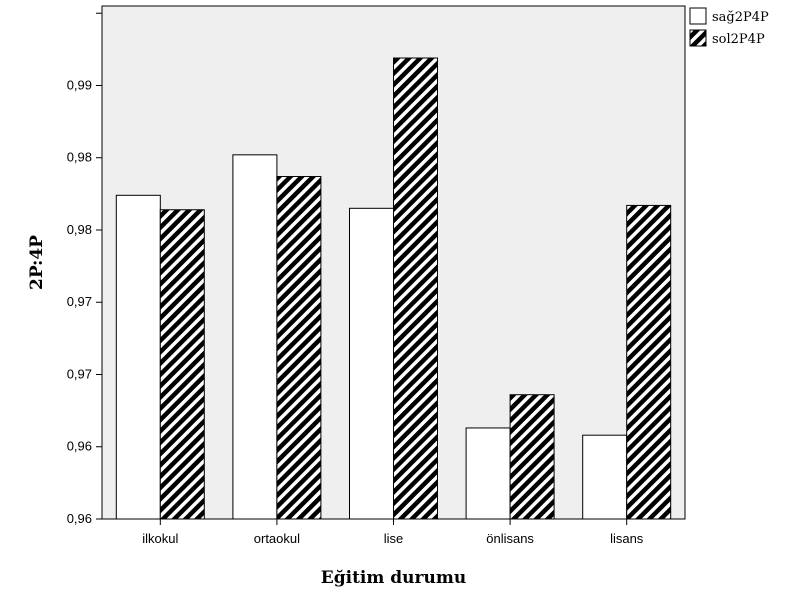  I want to click on x-tick-label: ilkokul, so click(160, 538).